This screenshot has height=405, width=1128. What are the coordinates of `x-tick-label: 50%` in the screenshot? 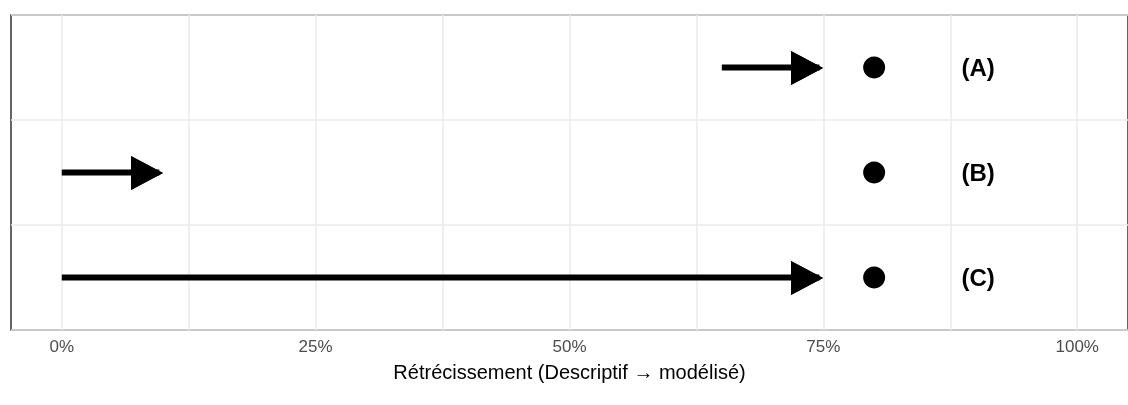 It's located at (569, 346).